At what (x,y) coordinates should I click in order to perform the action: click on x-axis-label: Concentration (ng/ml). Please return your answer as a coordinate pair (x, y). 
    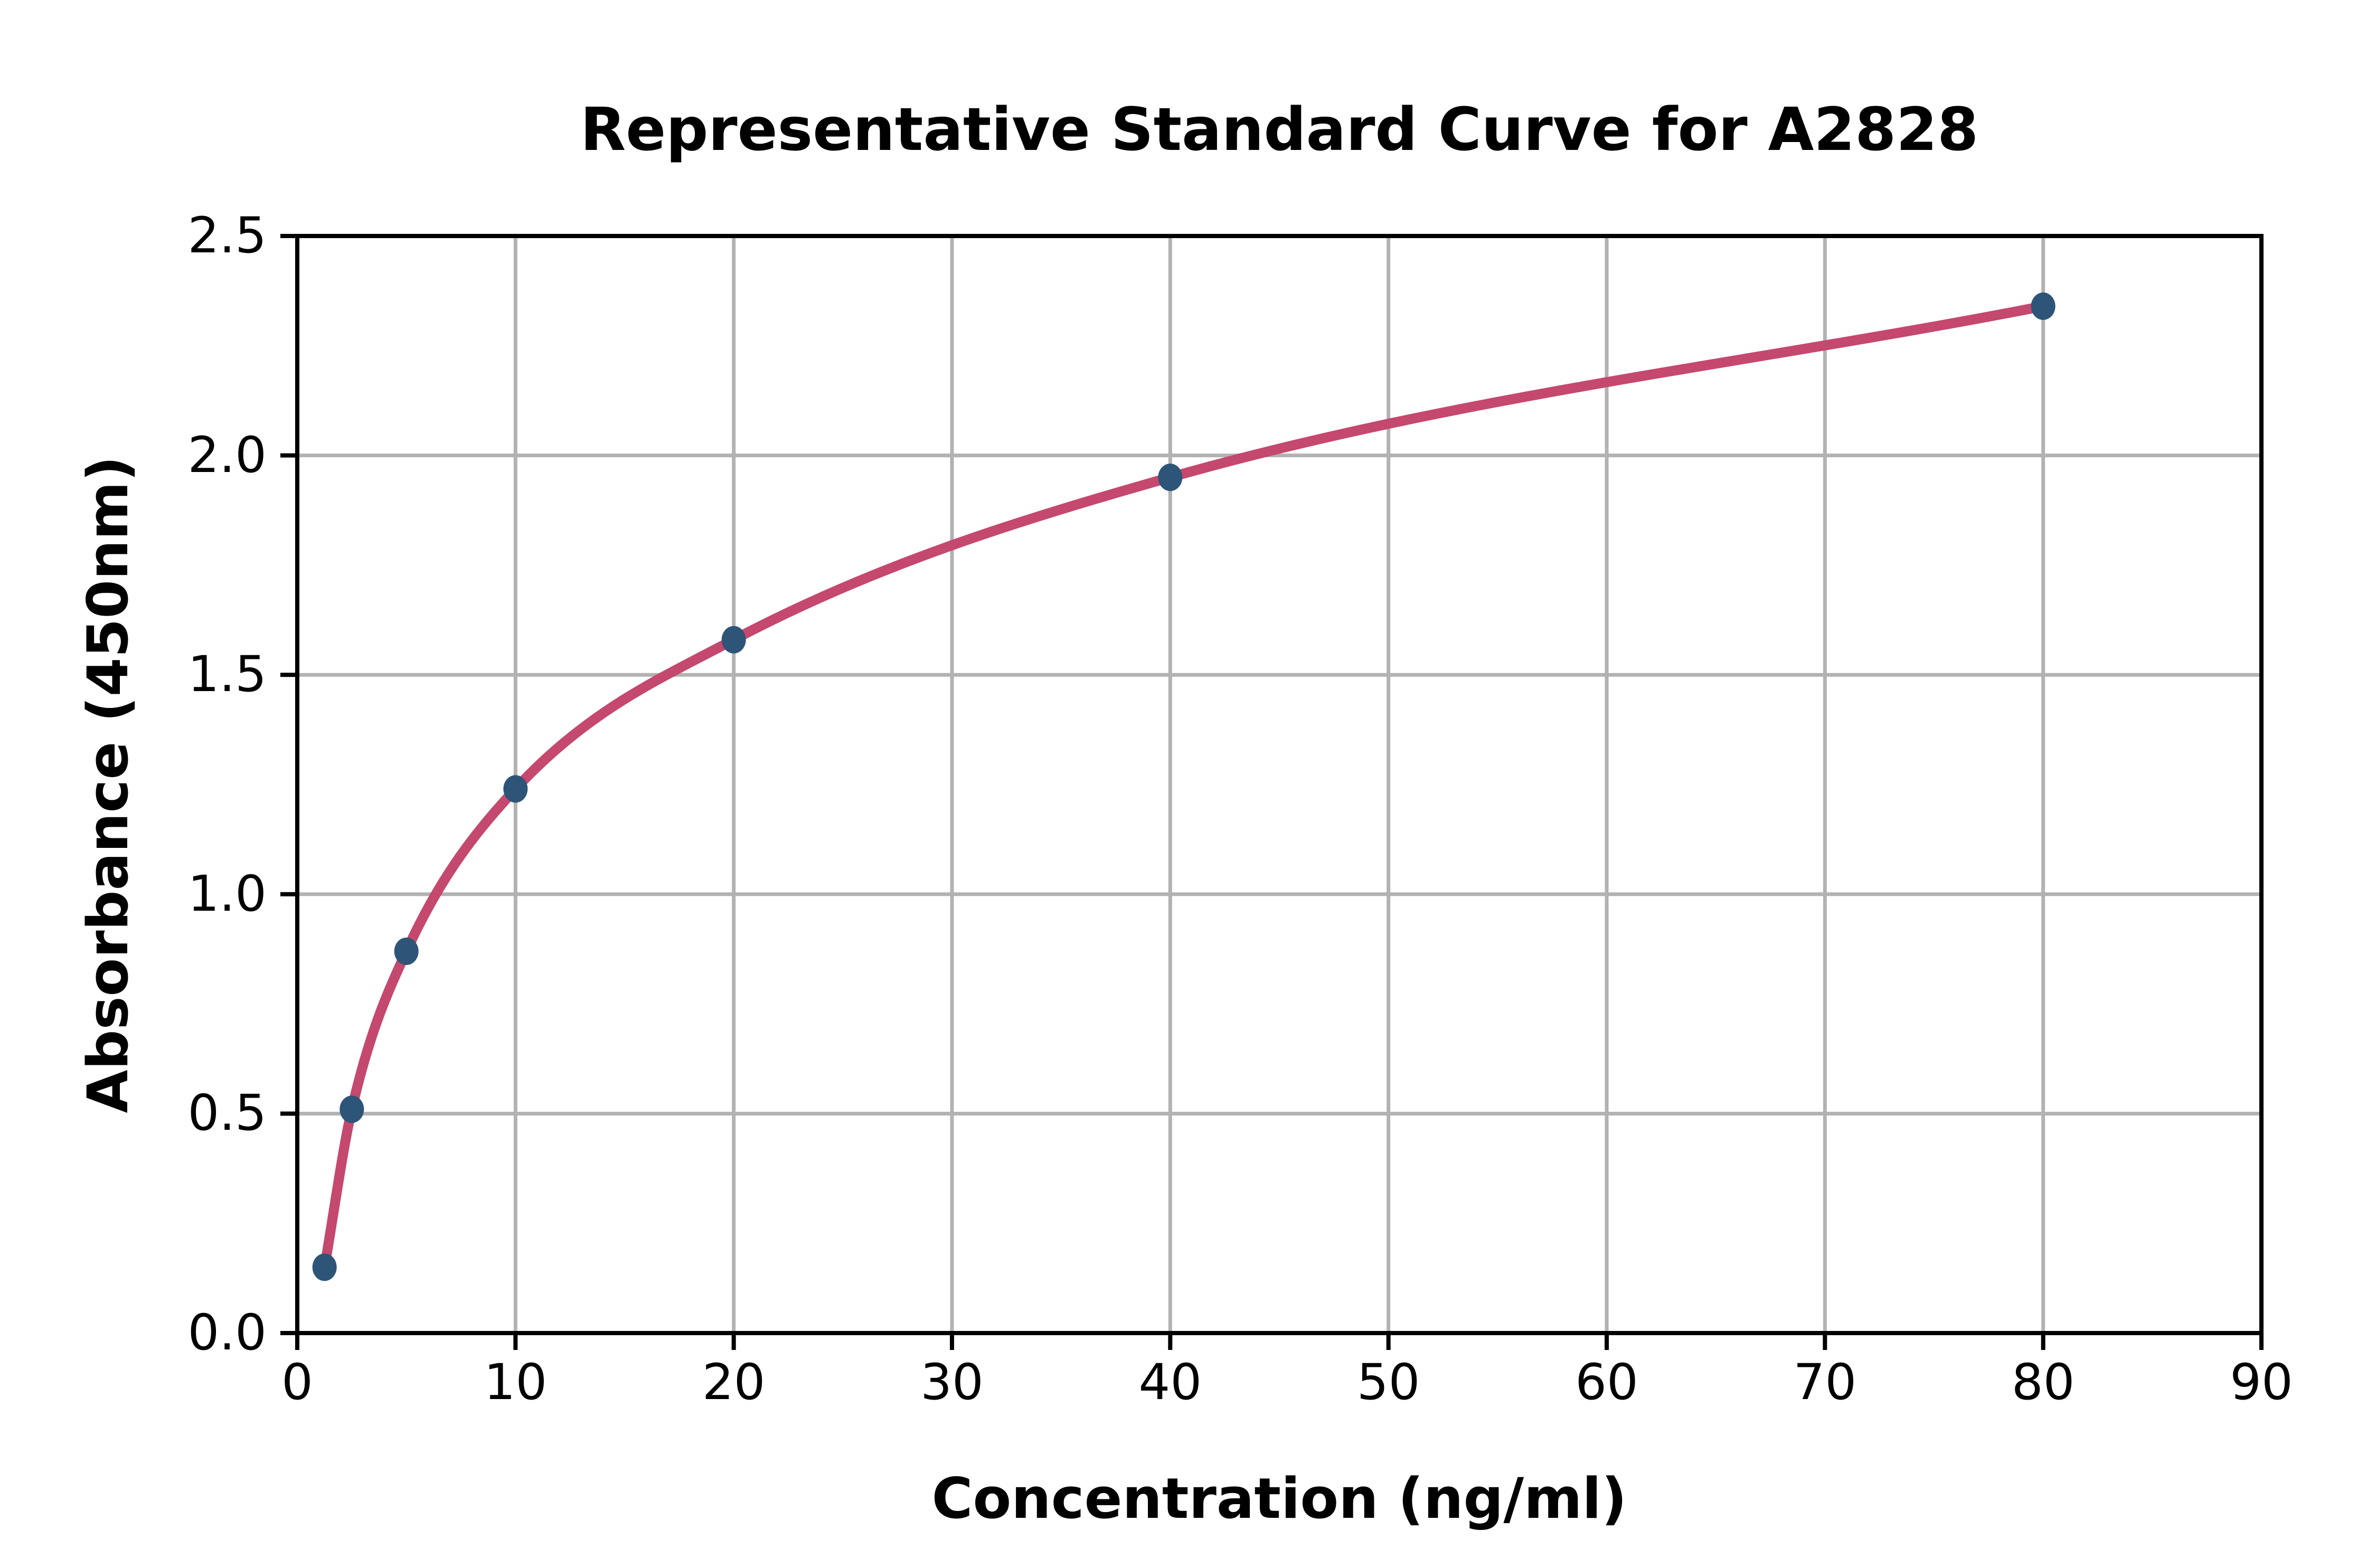
    Looking at the image, I should click on (1279, 1498).